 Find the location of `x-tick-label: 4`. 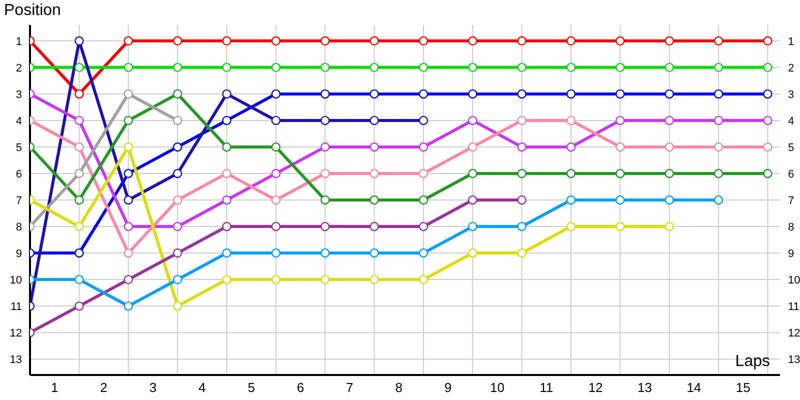

x-tick-label: 4 is located at coordinates (202, 388).